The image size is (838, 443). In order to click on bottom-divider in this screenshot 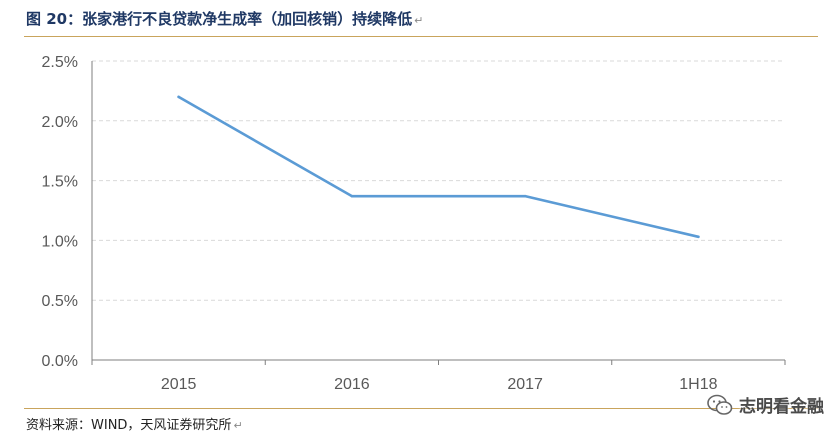, I will do `click(421, 408)`.